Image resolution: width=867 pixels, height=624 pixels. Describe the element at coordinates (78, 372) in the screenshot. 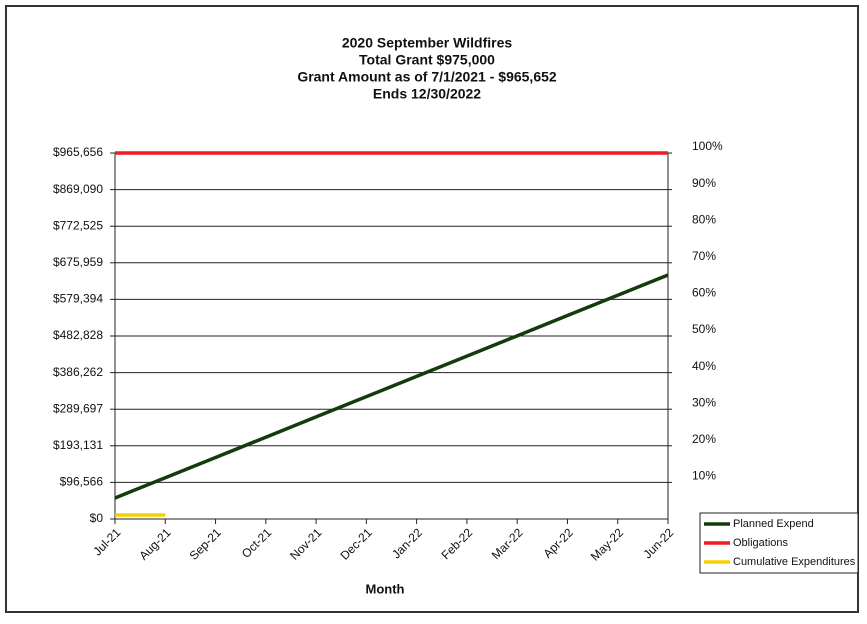

I see `y-tick-label: $386,262` at that location.